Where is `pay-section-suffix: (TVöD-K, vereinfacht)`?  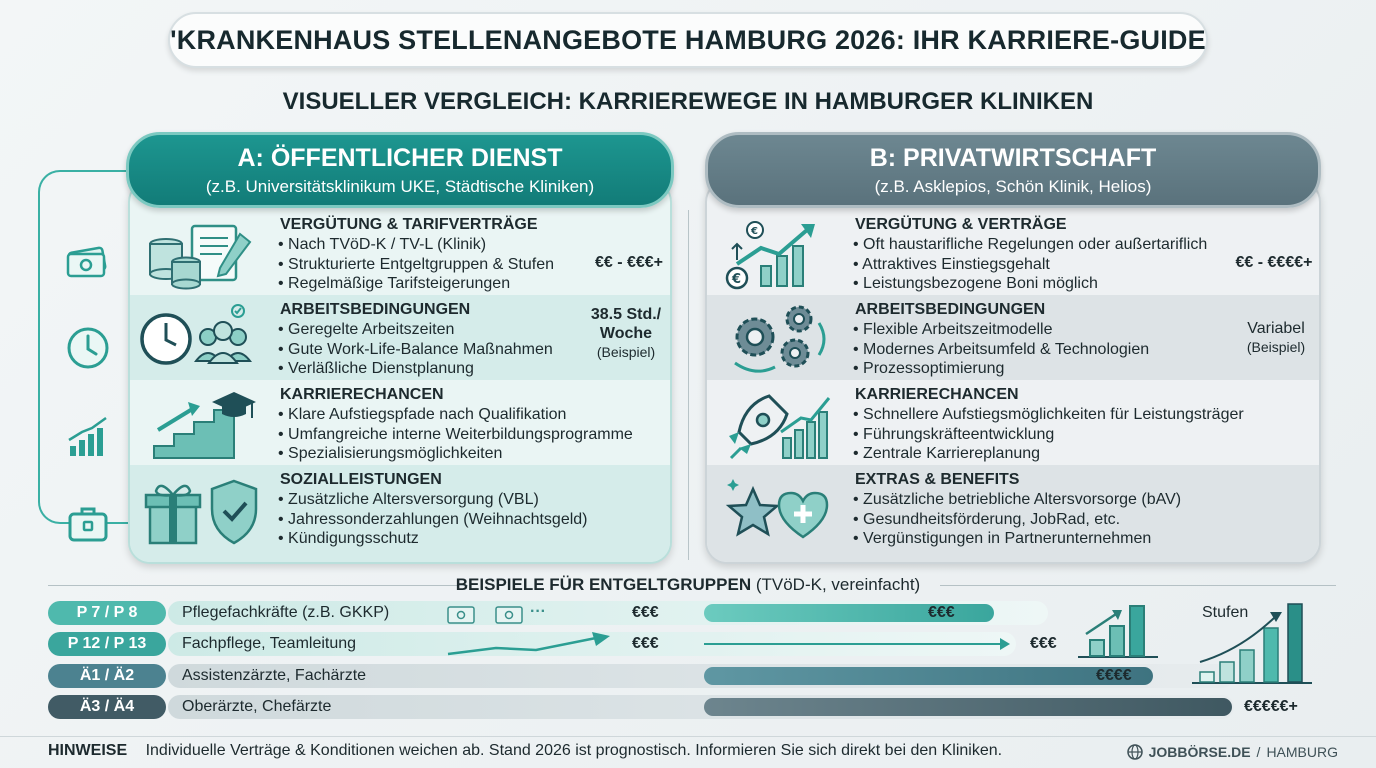 pay-section-suffix: (TVöD-K, vereinfacht) is located at coordinates (838, 584).